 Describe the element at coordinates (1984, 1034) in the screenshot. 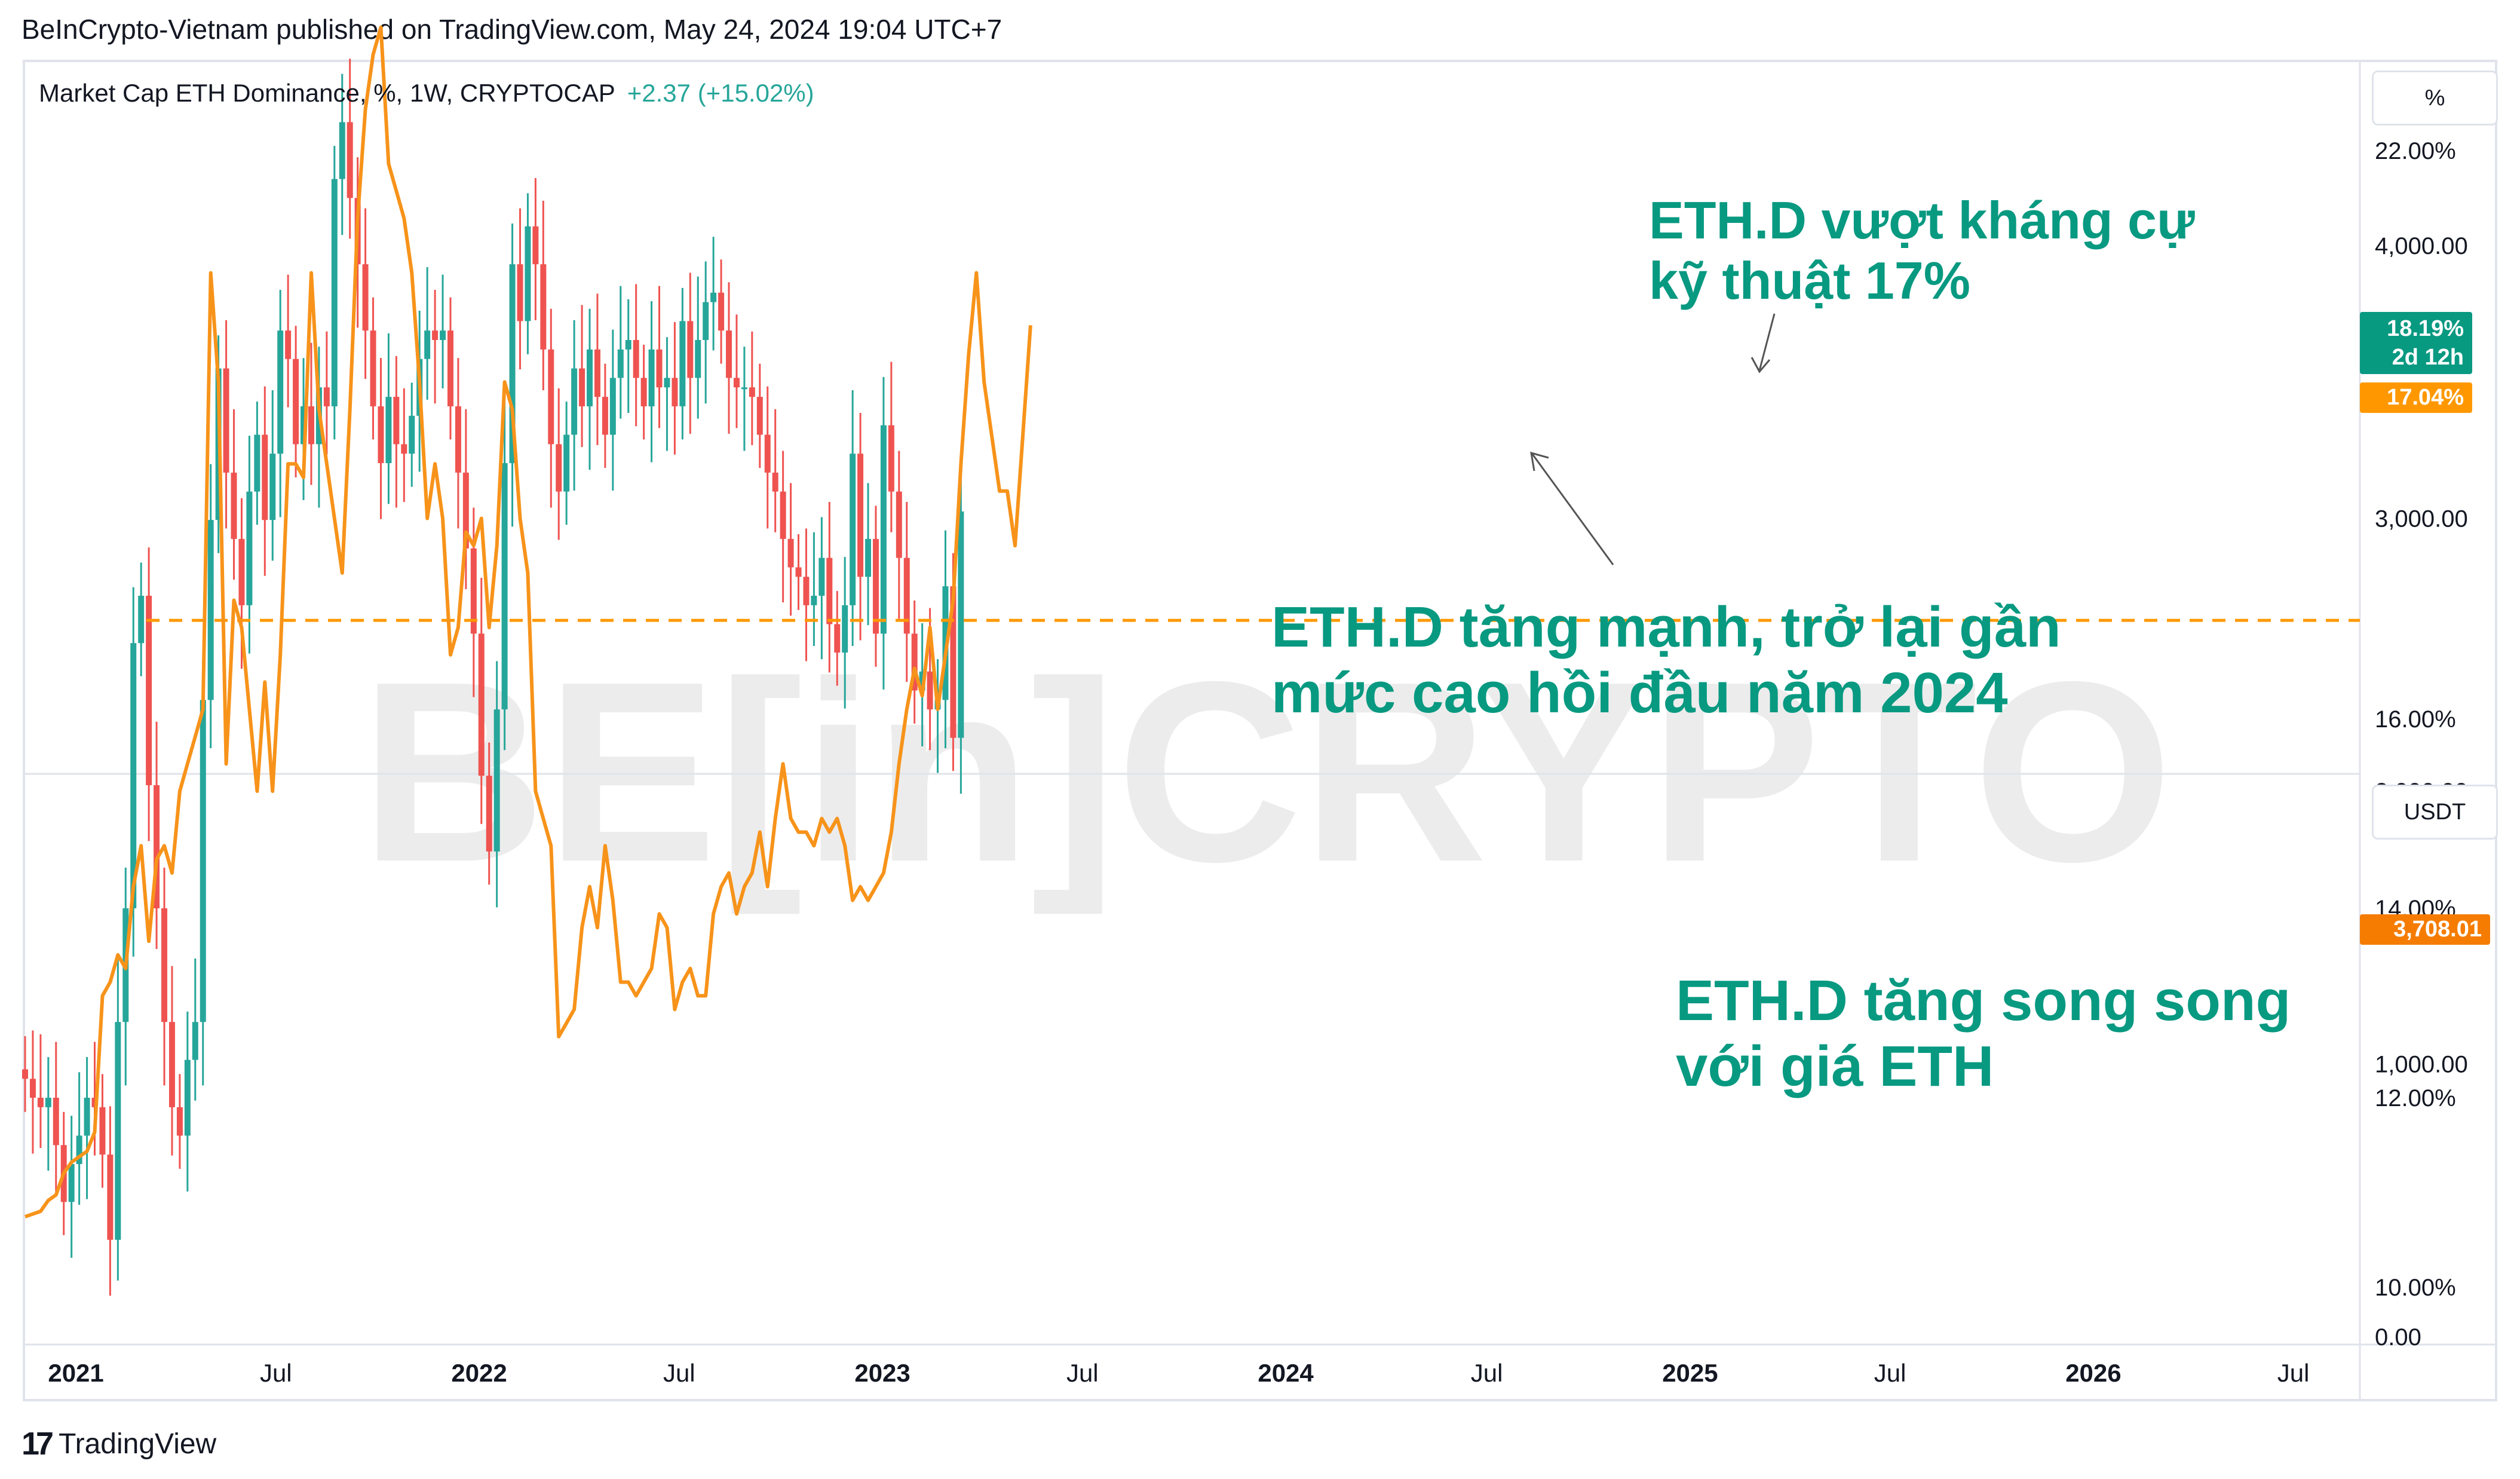

I see `annotation-parallel: ETH.D tăng song song với giá ETH` at that location.